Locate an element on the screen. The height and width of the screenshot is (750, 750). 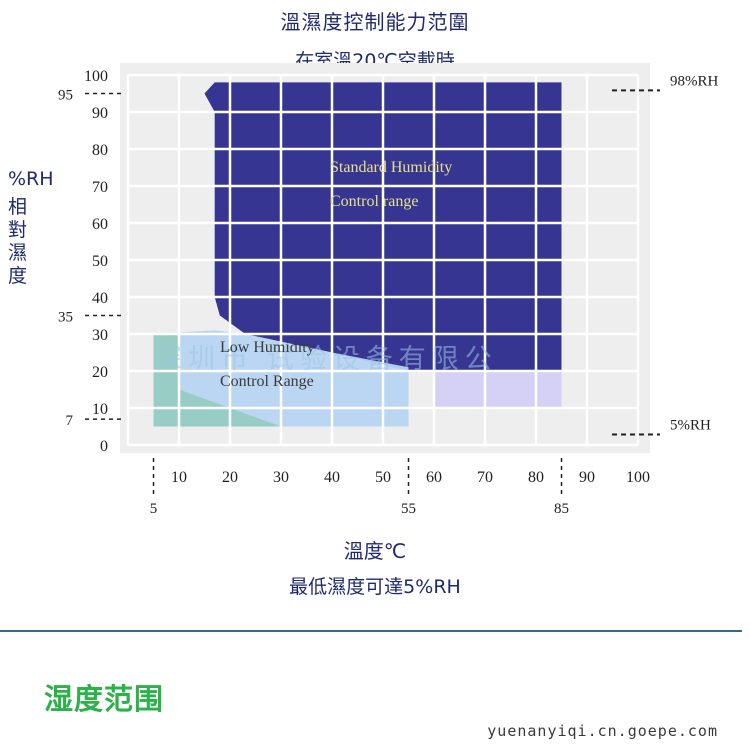
x-tick-label: 80 is located at coordinates (536, 477).